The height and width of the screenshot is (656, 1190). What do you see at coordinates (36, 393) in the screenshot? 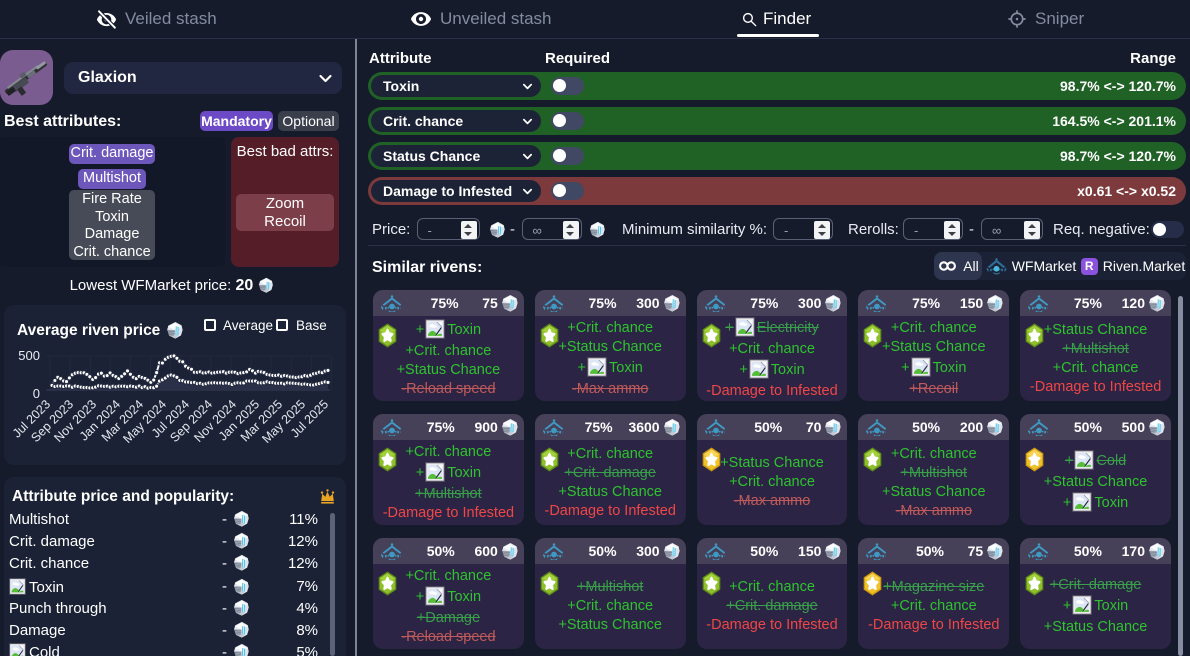
I see `svg-text: 0` at bounding box center [36, 393].